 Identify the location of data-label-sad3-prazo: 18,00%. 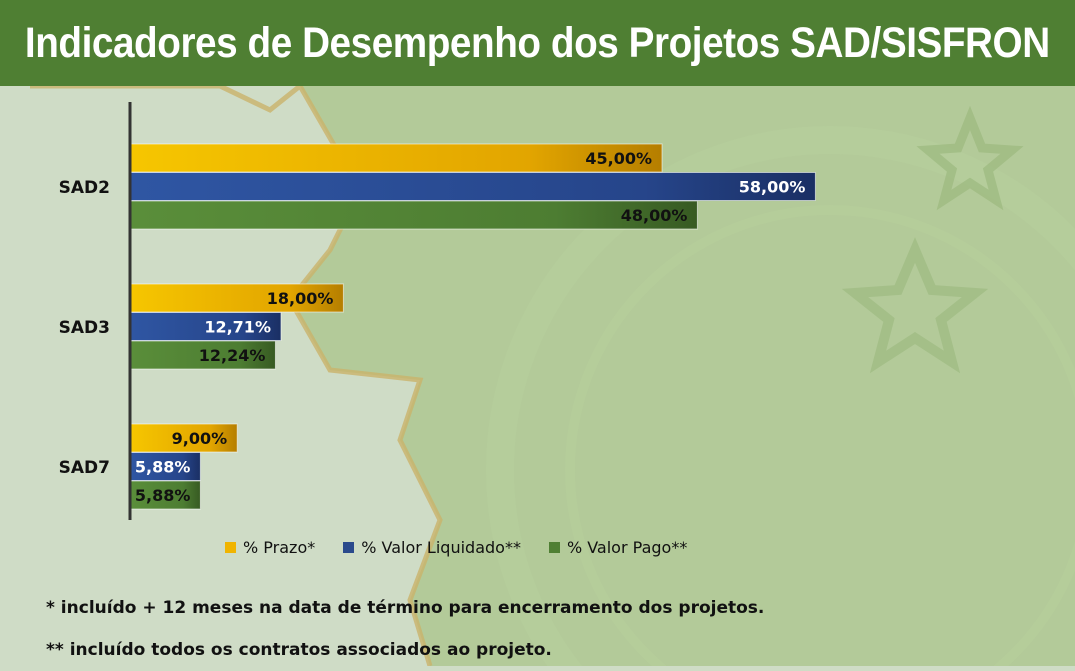
(300, 298).